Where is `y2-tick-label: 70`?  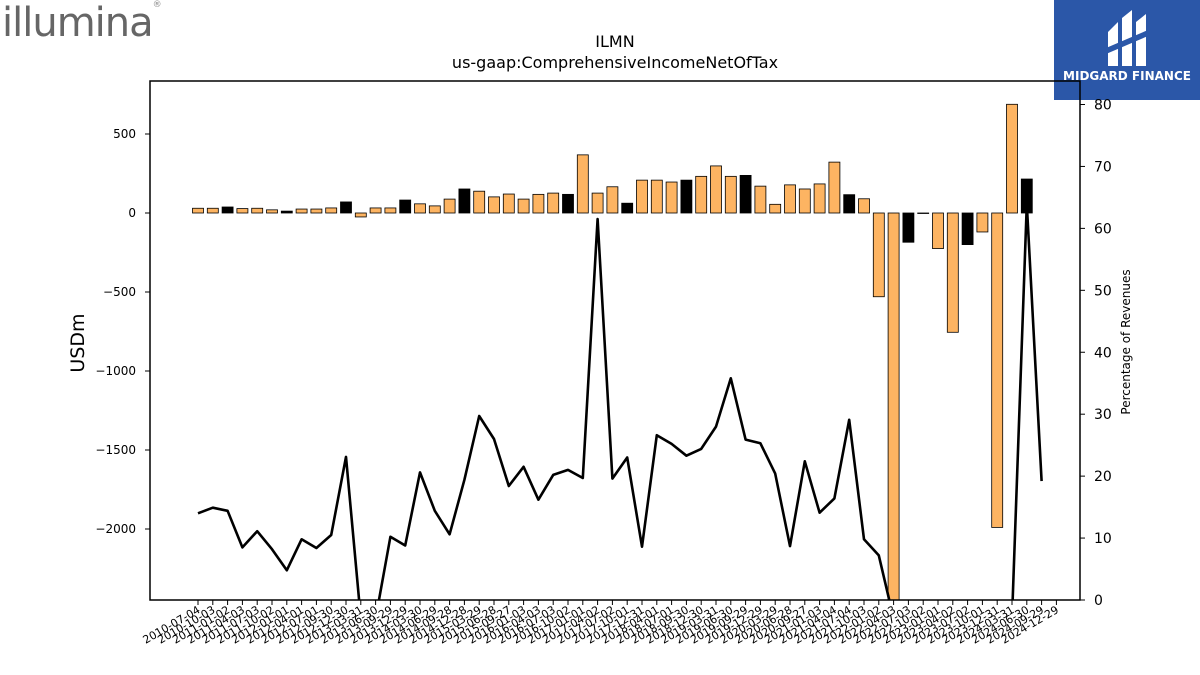
y2-tick-label: 70 is located at coordinates (1103, 167).